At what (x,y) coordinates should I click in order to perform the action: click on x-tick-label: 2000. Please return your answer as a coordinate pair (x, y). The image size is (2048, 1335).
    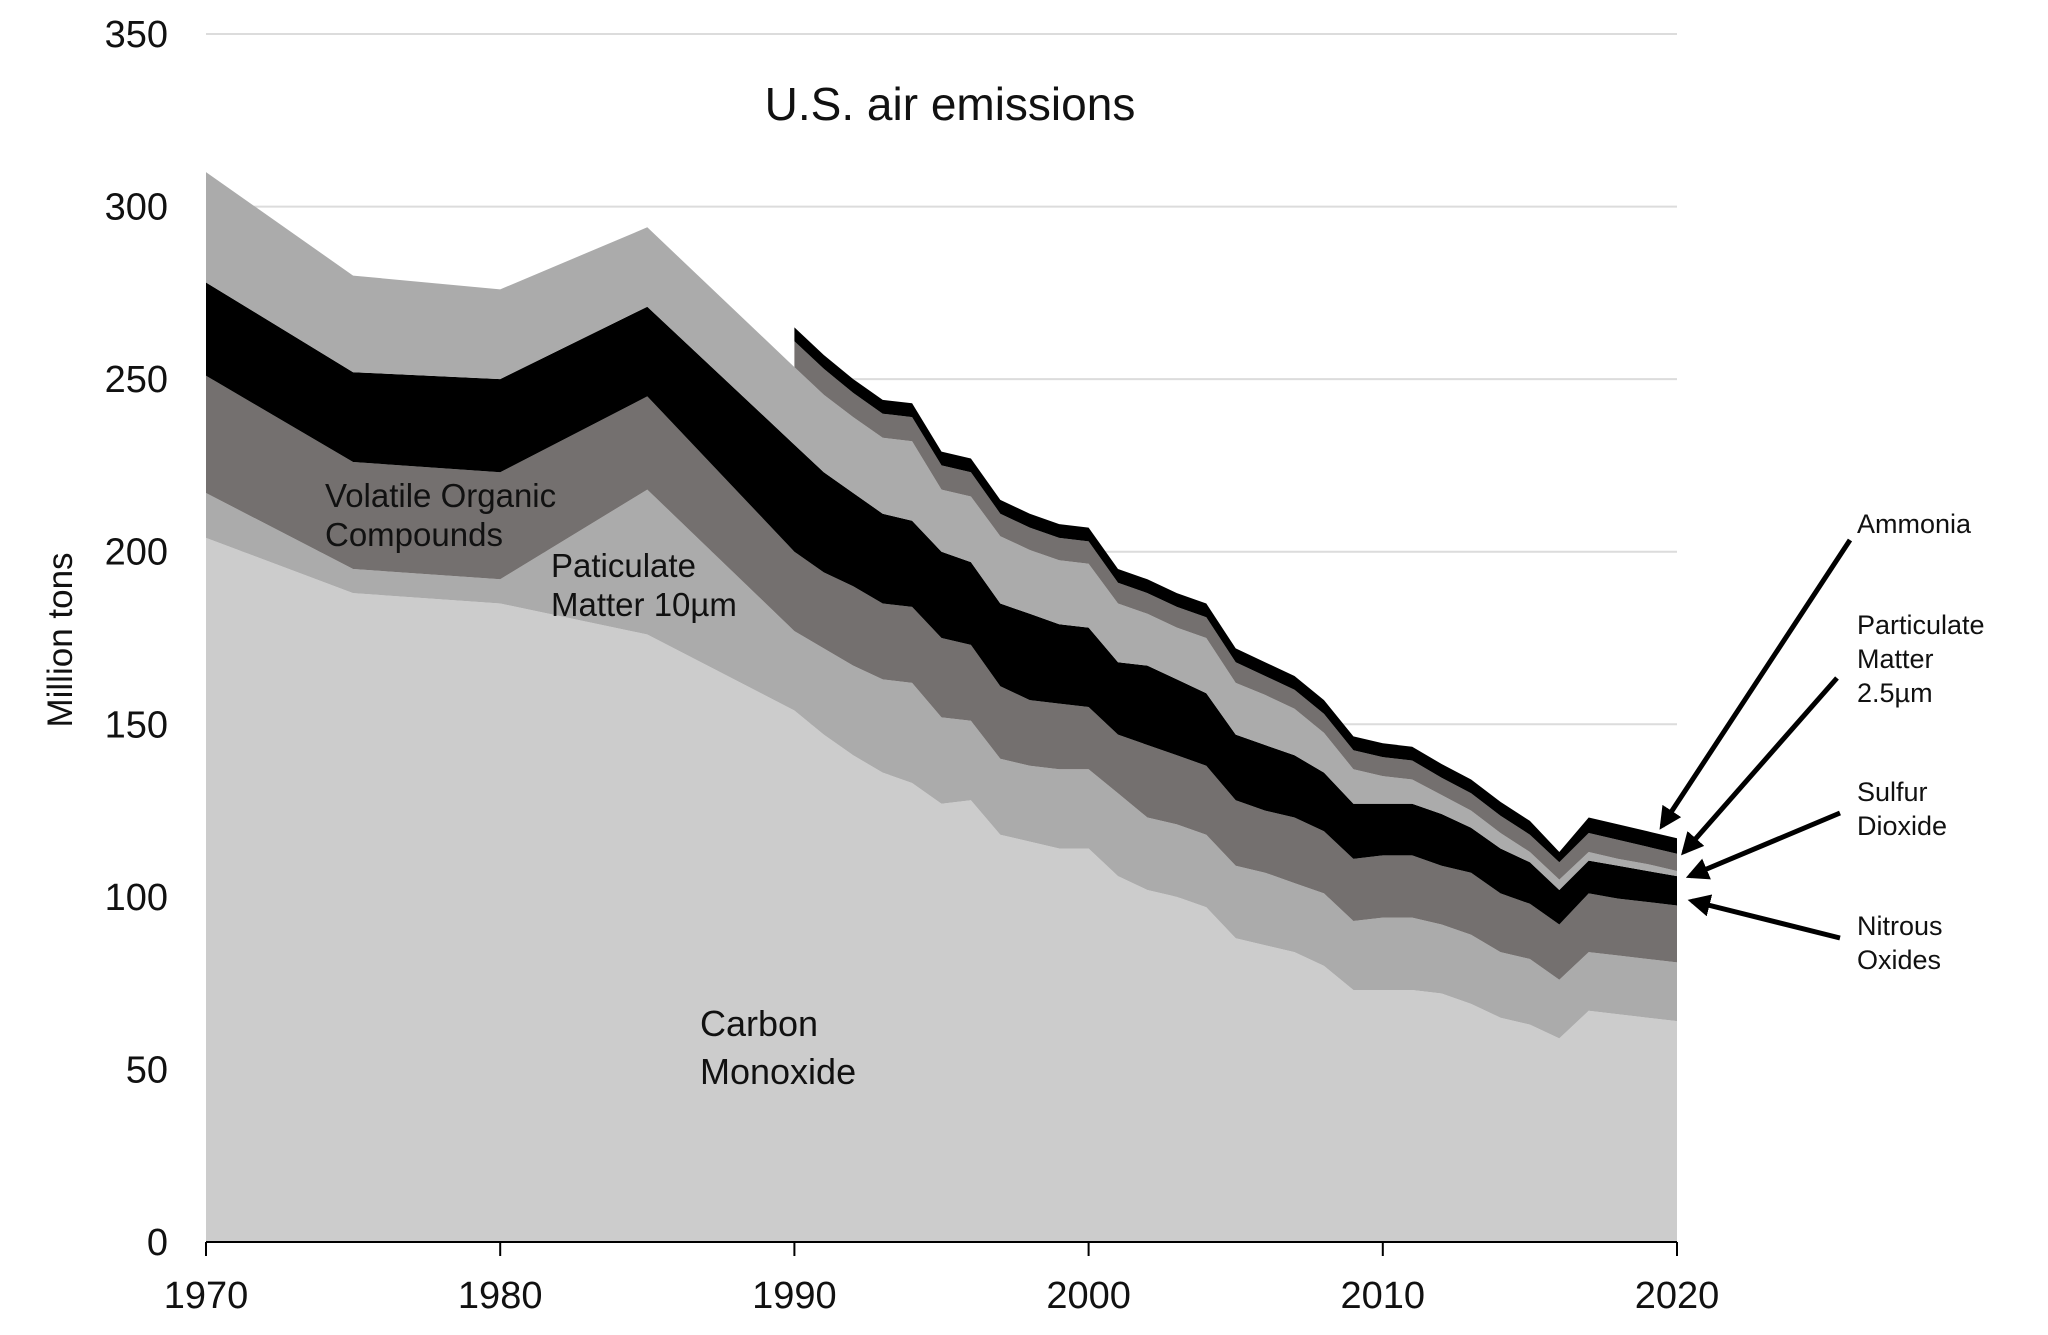
    Looking at the image, I should click on (1088, 1296).